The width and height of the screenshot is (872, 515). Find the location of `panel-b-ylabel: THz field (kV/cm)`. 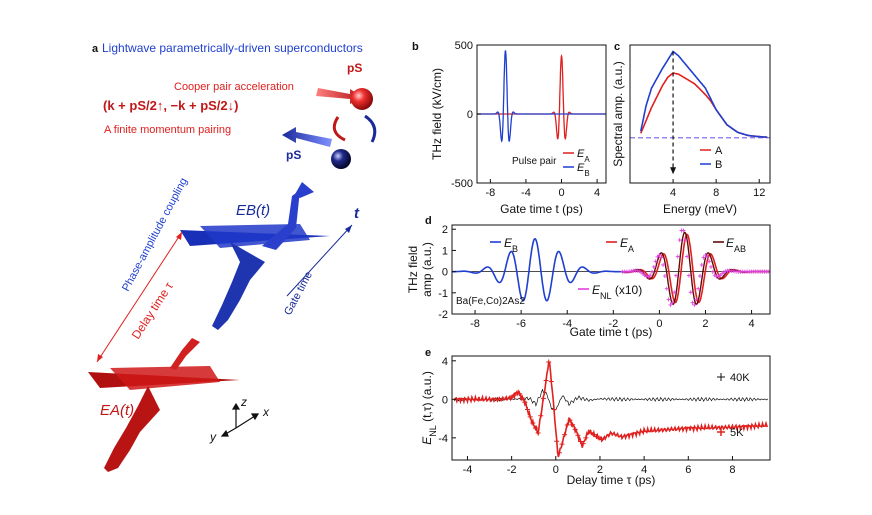

panel-b-ylabel: THz field (kV/cm) is located at coordinates (437, 114).